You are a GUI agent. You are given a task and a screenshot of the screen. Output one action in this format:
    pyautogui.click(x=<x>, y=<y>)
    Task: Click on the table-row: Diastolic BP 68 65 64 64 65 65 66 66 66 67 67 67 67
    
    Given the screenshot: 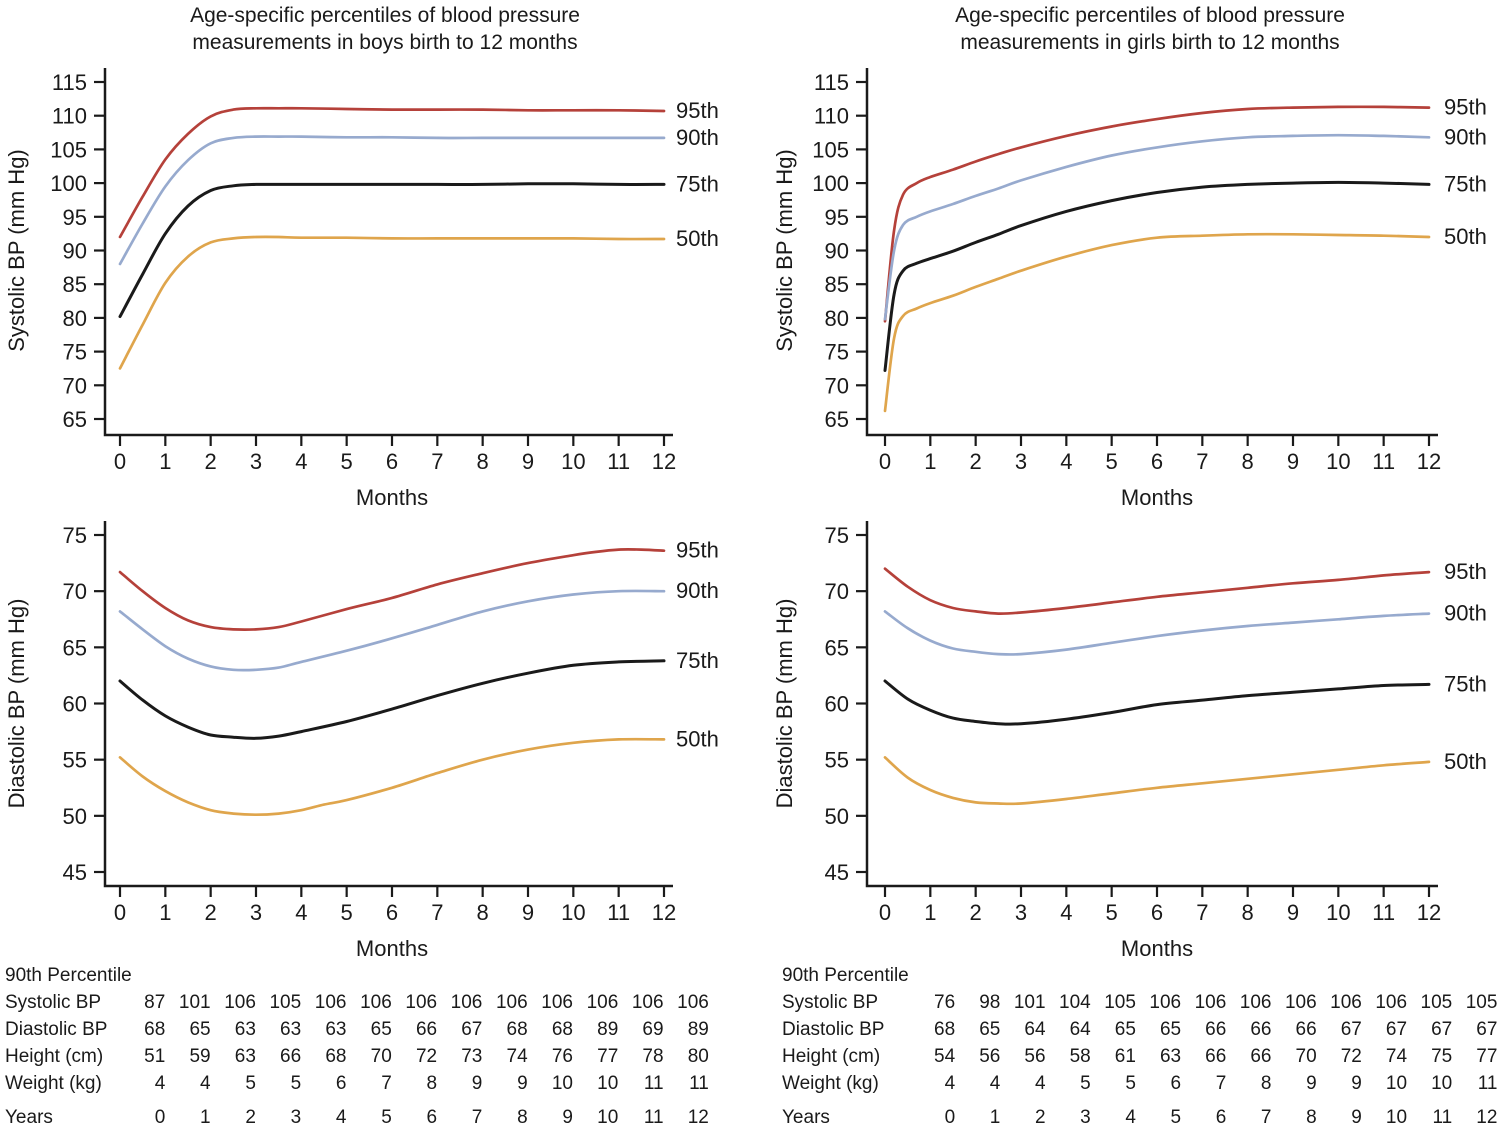 What is the action you would take?
    pyautogui.click(x=1140, y=1029)
    